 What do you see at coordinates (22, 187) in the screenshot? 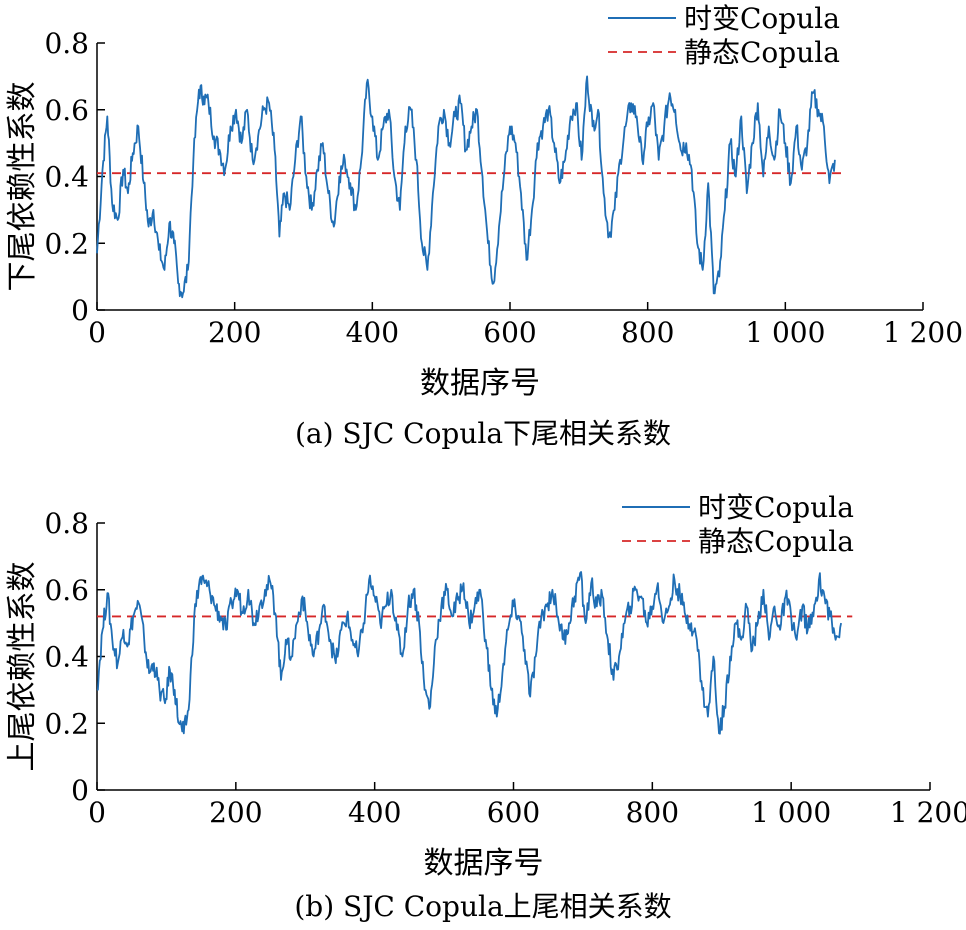
I see `y-axis-label: 下尾依赖性系数` at bounding box center [22, 187].